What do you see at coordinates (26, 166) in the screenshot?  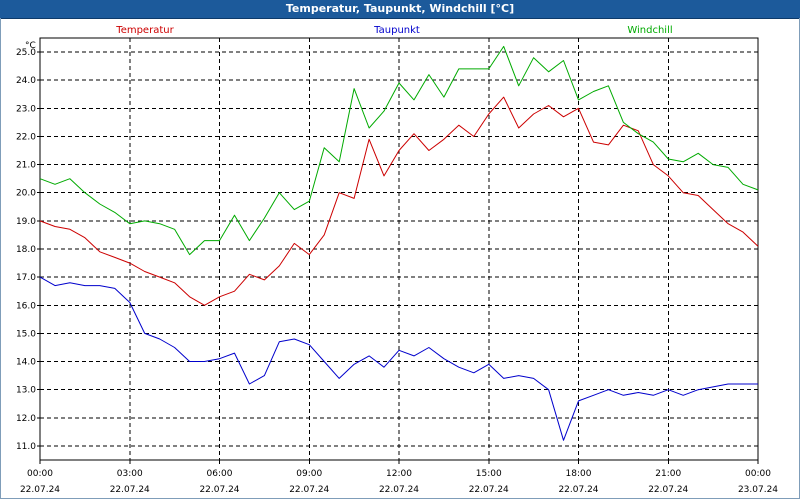 I see `y-tick-label: 21.0` at bounding box center [26, 166].